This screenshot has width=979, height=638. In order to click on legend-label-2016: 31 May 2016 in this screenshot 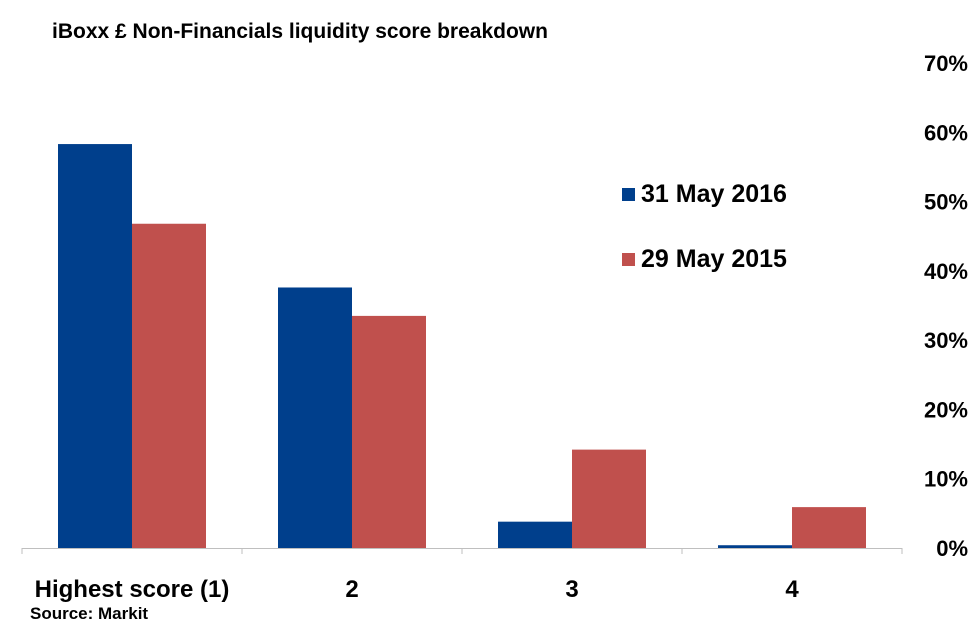, I will do `click(714, 194)`.